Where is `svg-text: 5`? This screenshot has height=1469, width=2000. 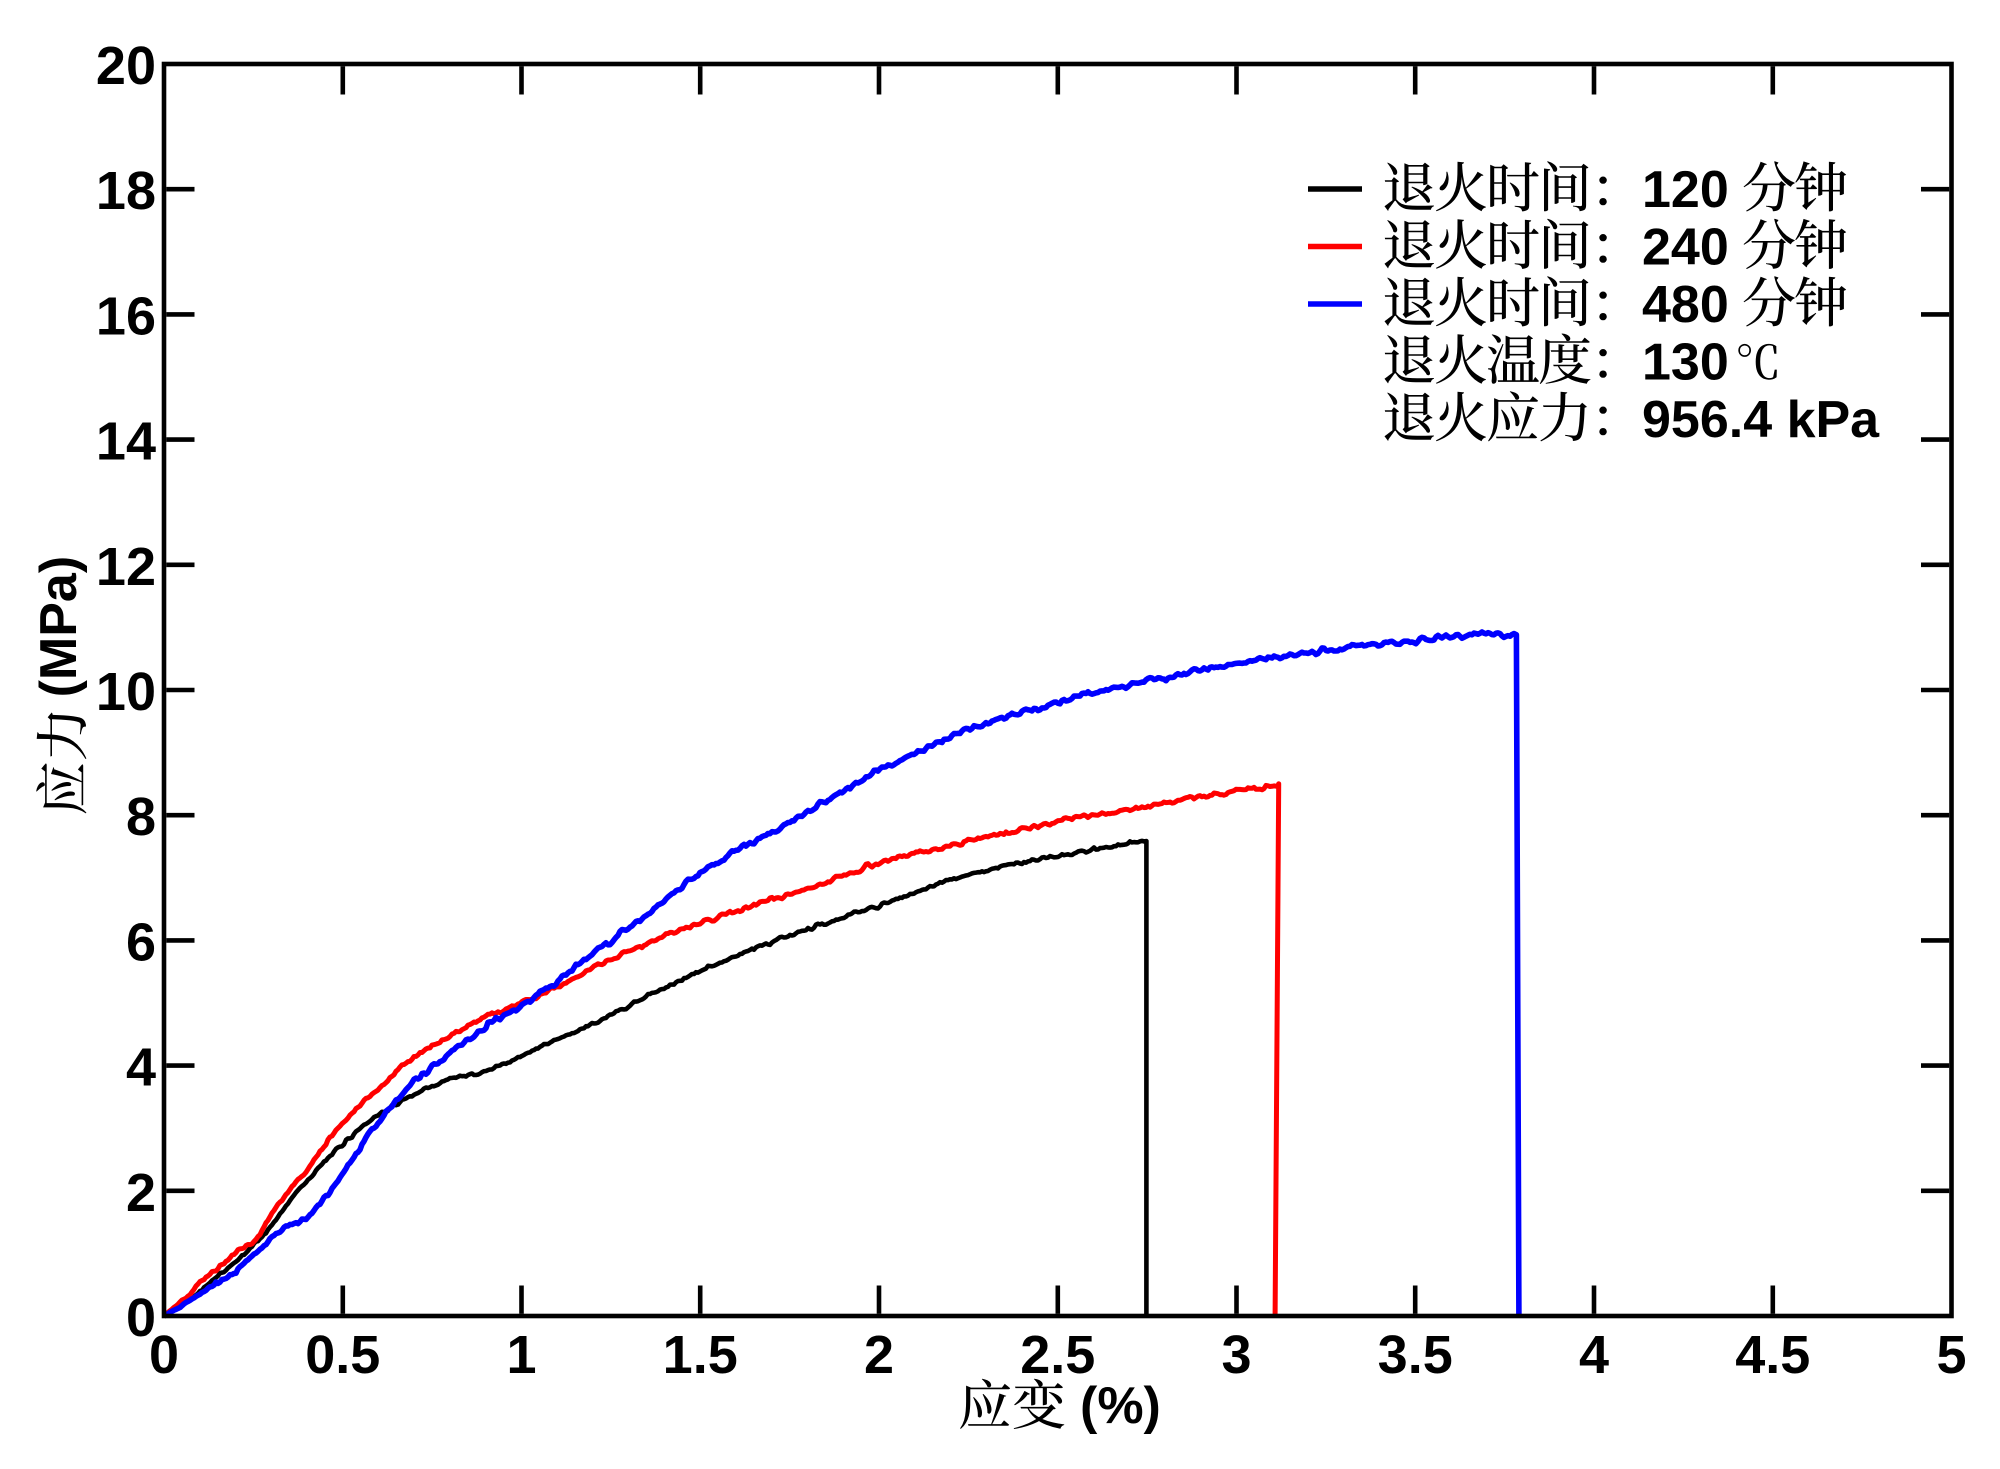
svg-text: 5 is located at coordinates (1951, 1355).